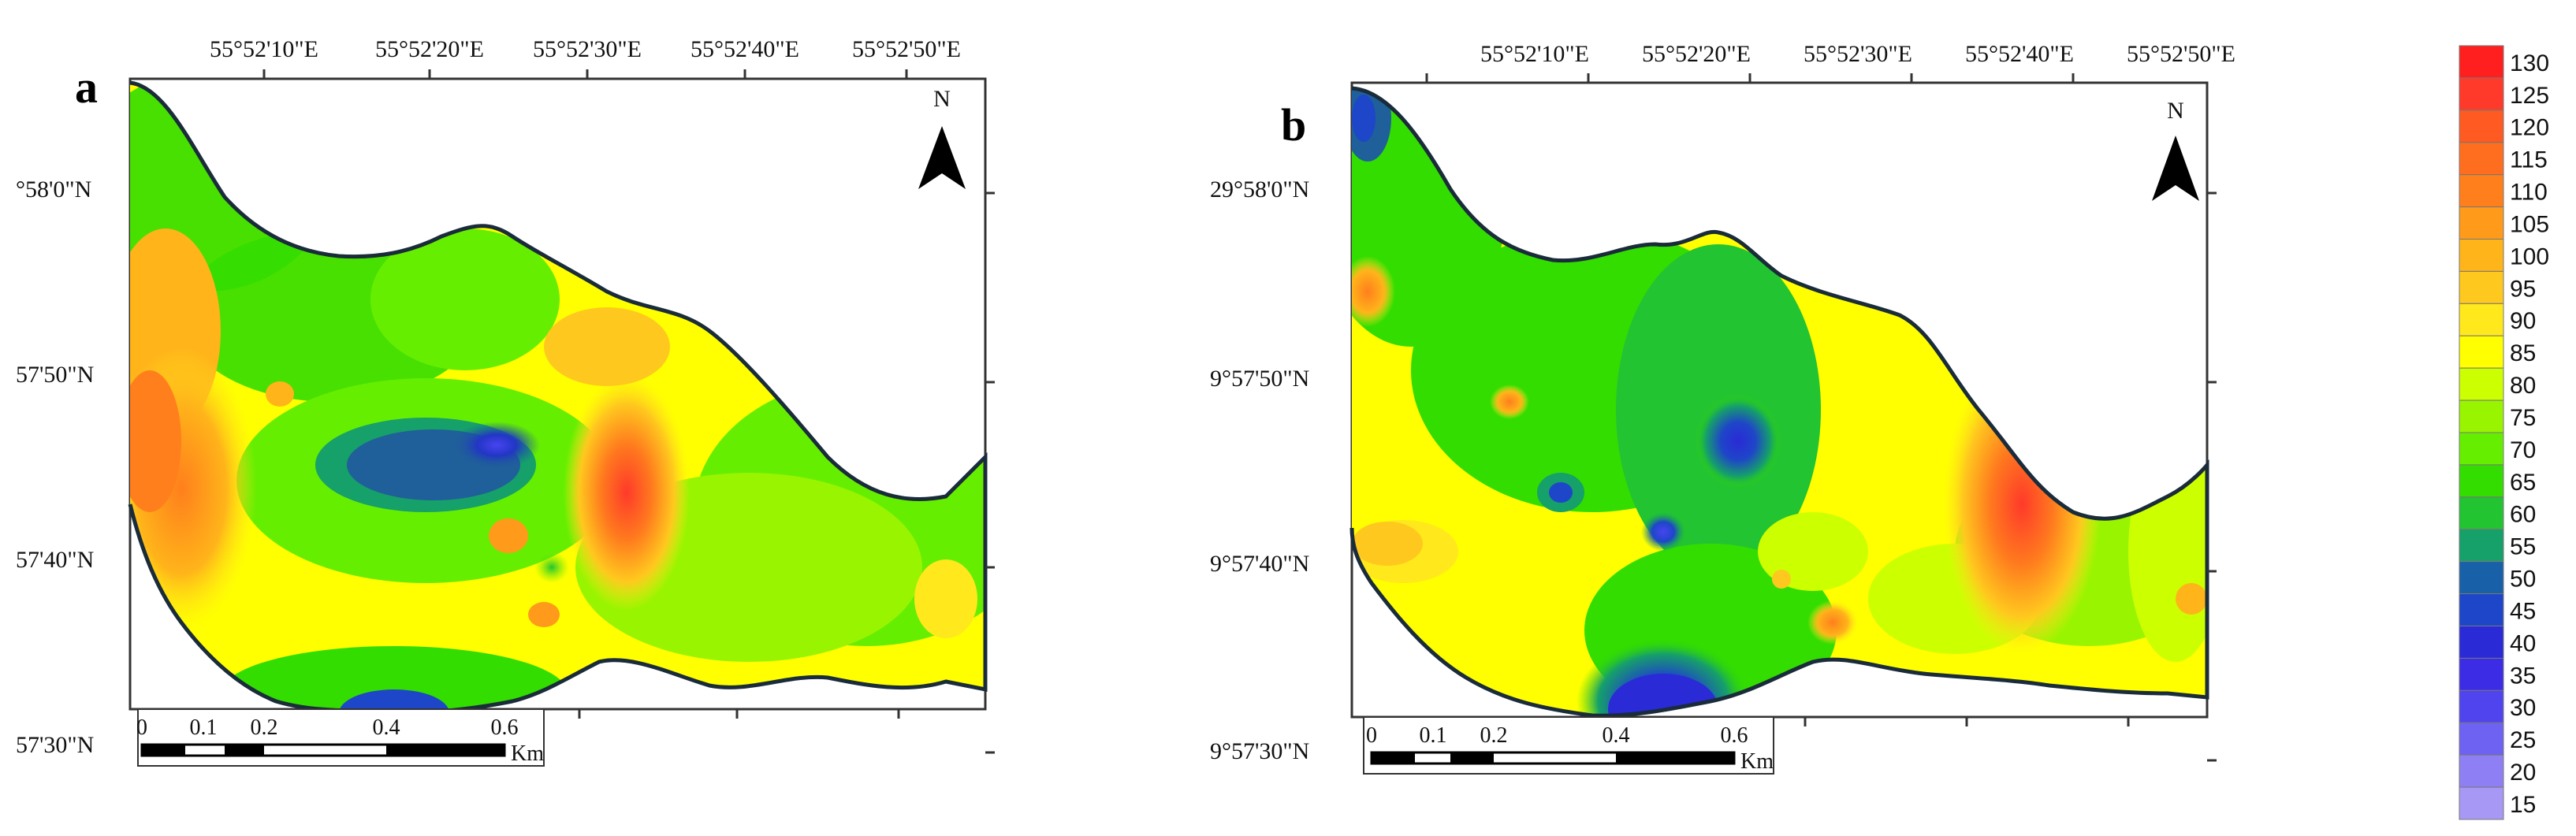 This screenshot has width=2576, height=836. What do you see at coordinates (2523, 643) in the screenshot?
I see `legend-label: 40` at bounding box center [2523, 643].